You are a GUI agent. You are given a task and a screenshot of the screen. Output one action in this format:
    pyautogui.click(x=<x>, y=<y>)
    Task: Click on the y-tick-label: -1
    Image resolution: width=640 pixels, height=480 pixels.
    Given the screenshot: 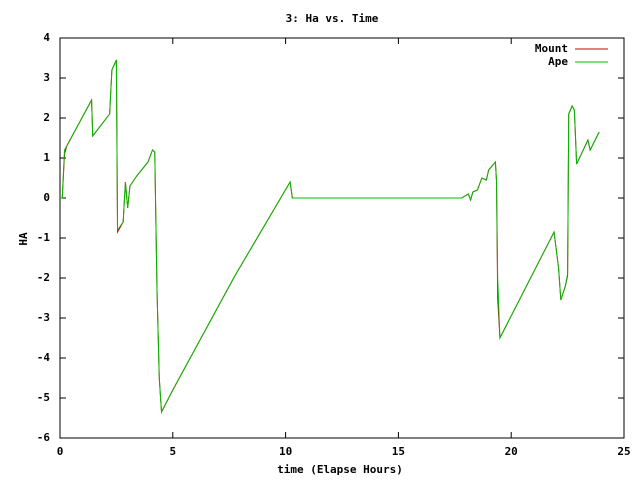 What is the action you would take?
    pyautogui.click(x=44, y=237)
    